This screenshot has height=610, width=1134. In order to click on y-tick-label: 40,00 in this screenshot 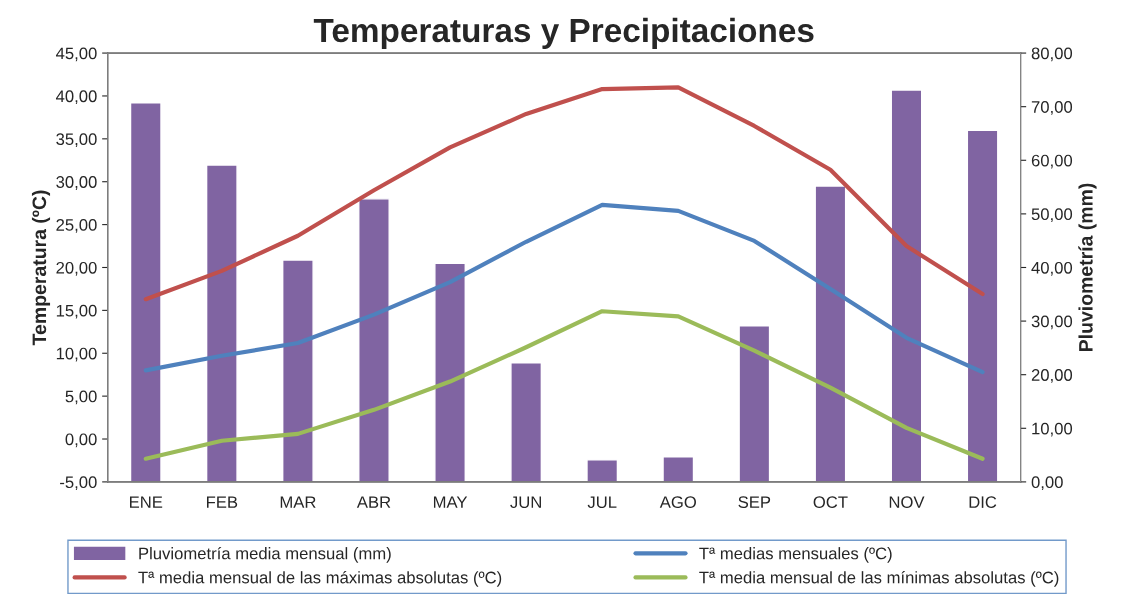, I will do `click(76, 97)`.